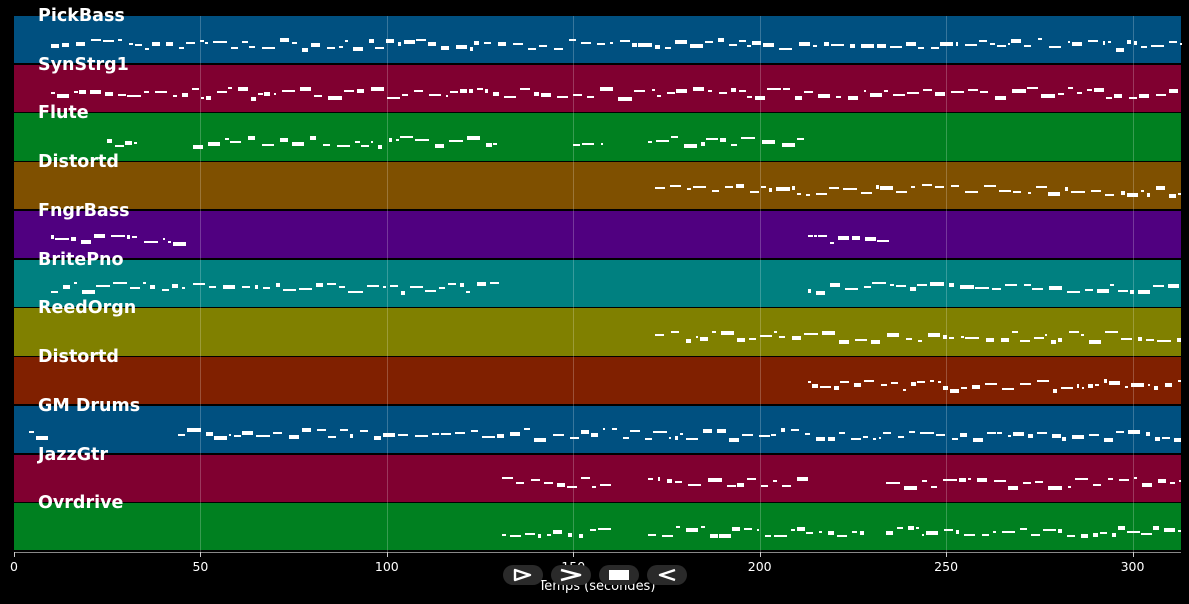 The image size is (1189, 604). Describe the element at coordinates (619, 575) in the screenshot. I see `stop-button` at that location.